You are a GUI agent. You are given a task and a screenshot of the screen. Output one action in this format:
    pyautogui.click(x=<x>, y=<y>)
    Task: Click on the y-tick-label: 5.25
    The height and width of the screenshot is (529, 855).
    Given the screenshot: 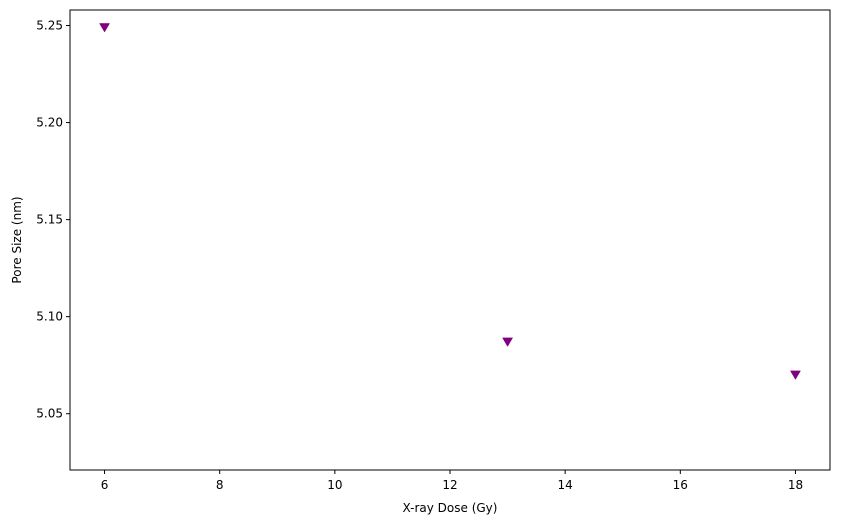 What is the action you would take?
    pyautogui.click(x=49, y=26)
    